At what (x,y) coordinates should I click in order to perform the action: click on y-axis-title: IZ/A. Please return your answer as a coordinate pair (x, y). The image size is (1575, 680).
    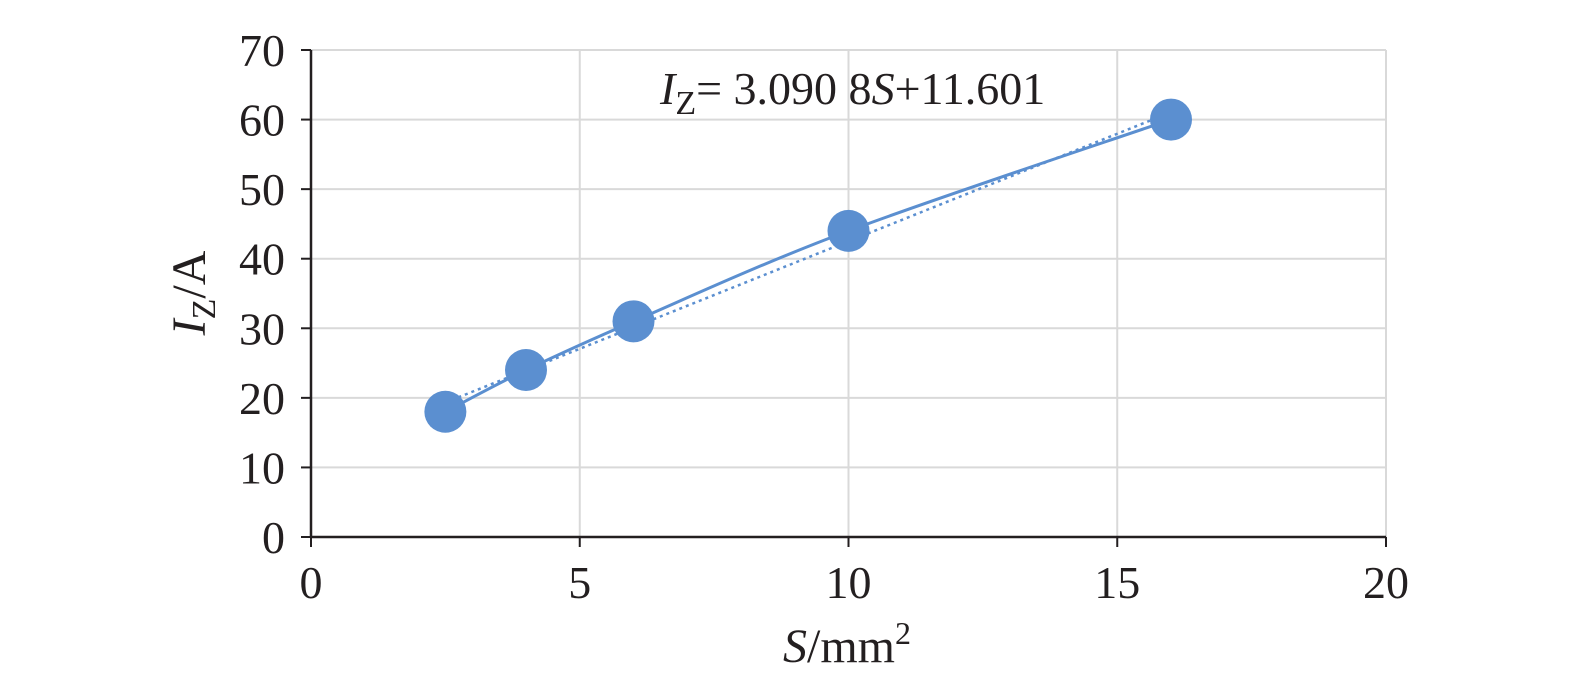
    Looking at the image, I should click on (193, 293).